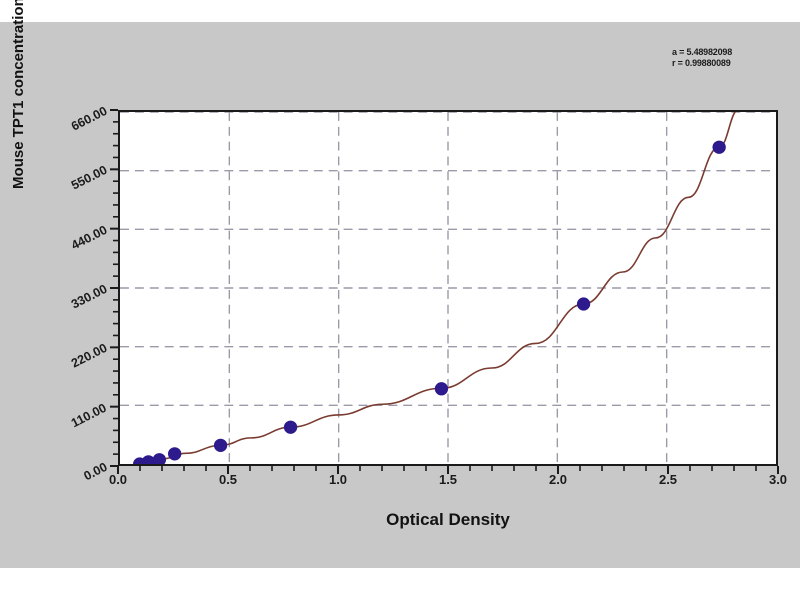 This screenshot has width=800, height=600. What do you see at coordinates (702, 52) in the screenshot?
I see `fit-annotation-line-a: a = 5.48982098` at bounding box center [702, 52].